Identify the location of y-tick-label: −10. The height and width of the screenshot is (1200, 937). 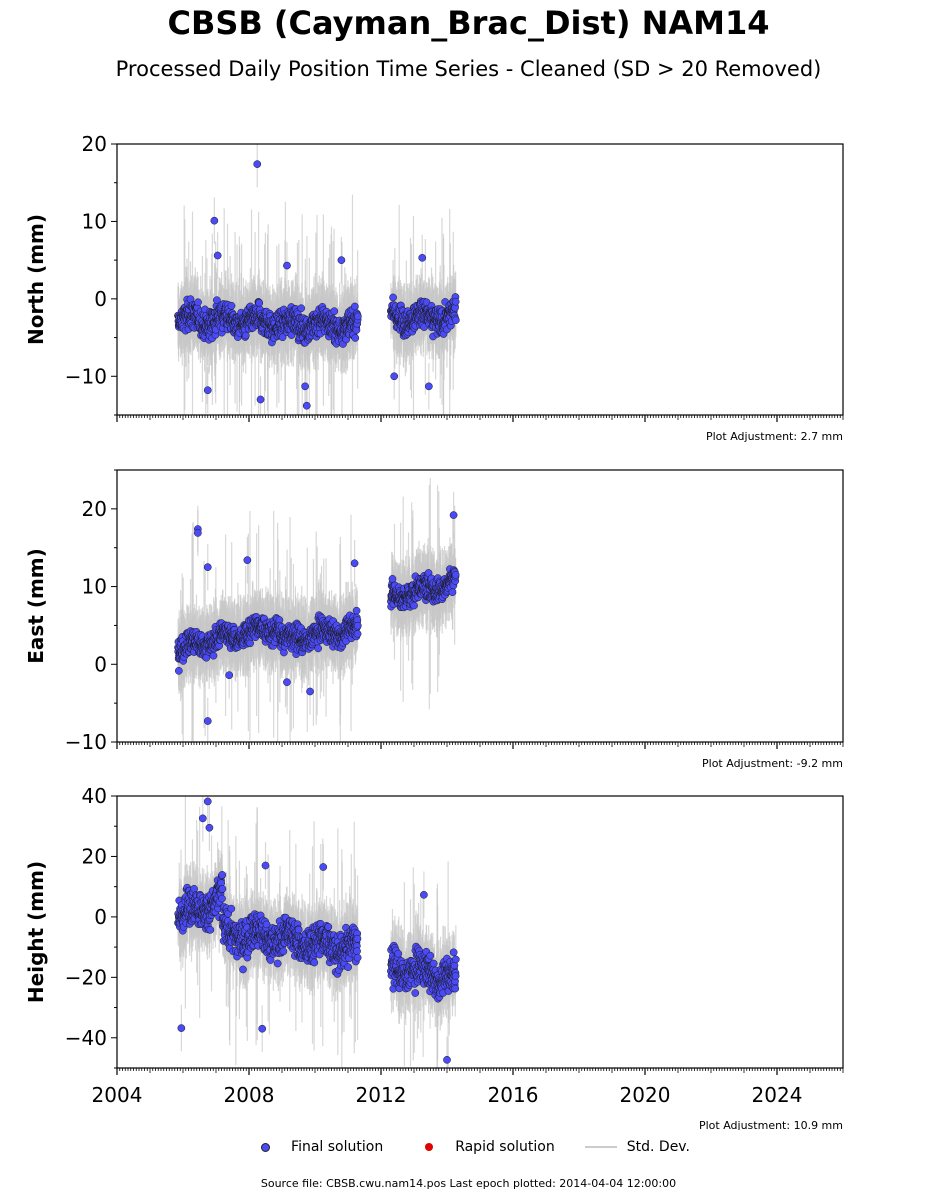
(86, 376).